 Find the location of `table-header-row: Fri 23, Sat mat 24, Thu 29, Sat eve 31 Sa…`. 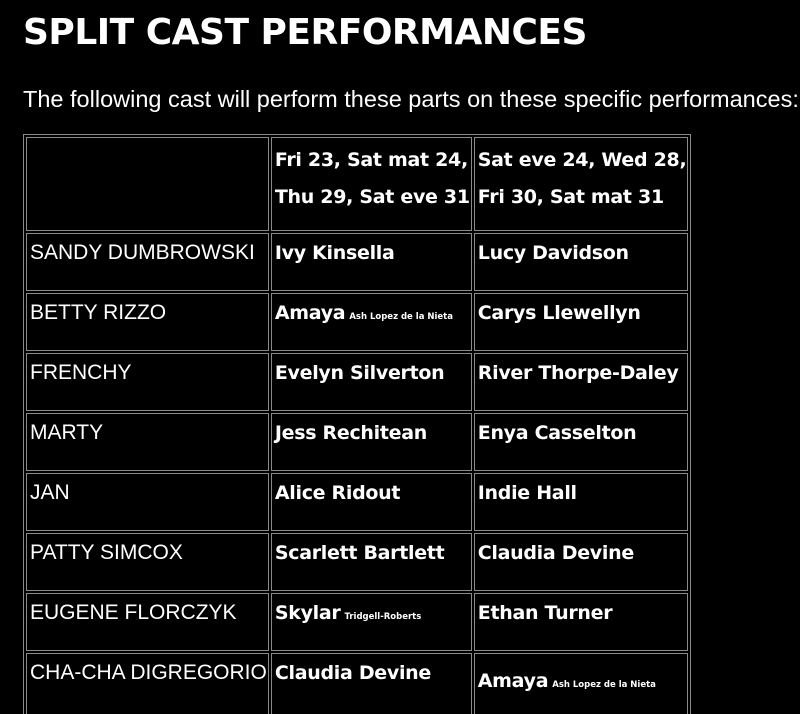

table-header-row: Fri 23, Sat mat 24, Thu 29, Sat eve 31 Sa… is located at coordinates (357, 184).